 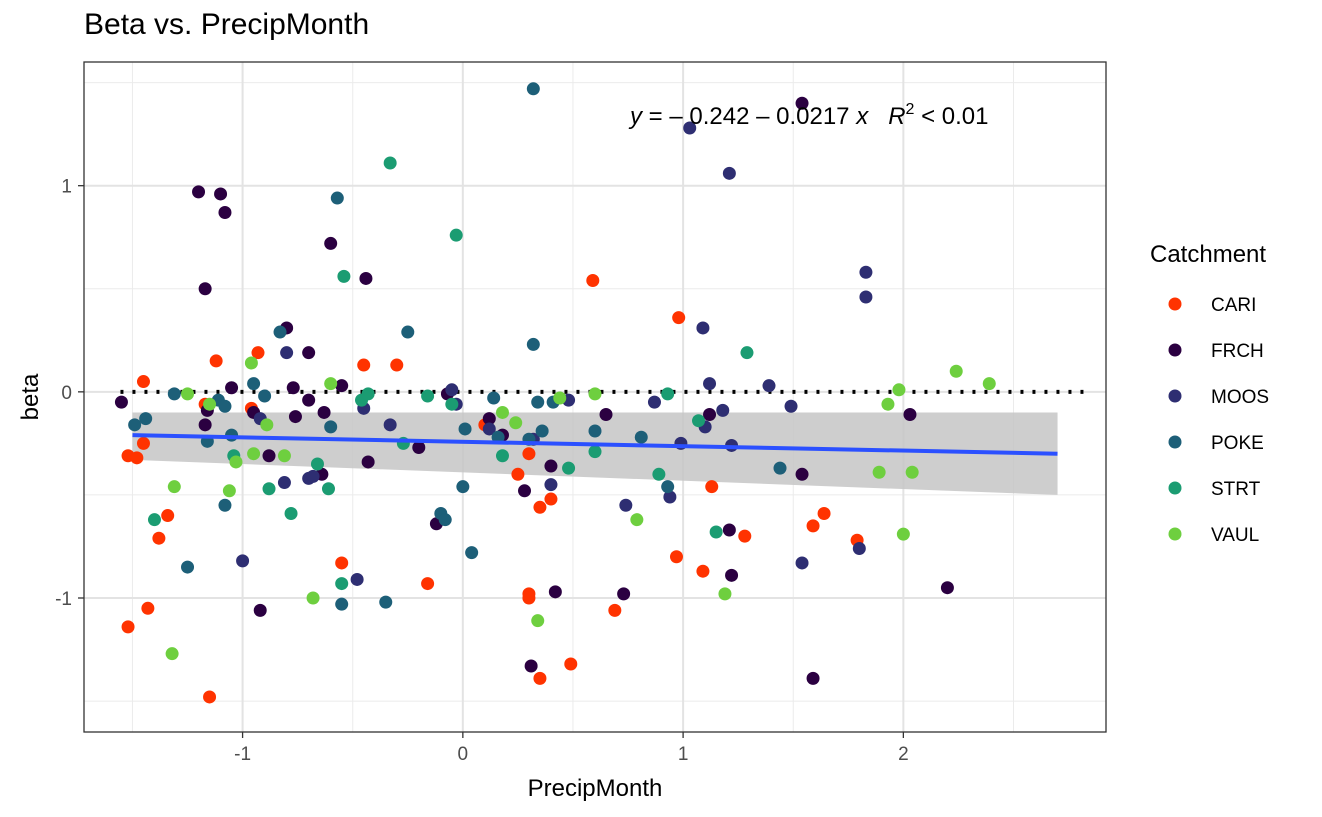 I want to click on equation-annotation: y = – 0.242 – 0.0217 x R2 < 0.01, so click(x=808, y=115).